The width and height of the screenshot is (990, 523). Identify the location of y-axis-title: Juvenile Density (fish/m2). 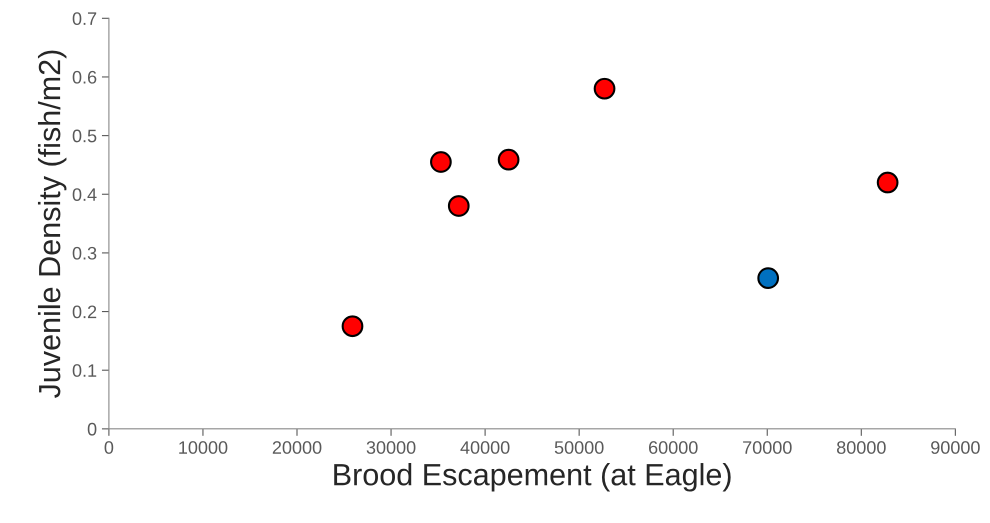
(52, 224).